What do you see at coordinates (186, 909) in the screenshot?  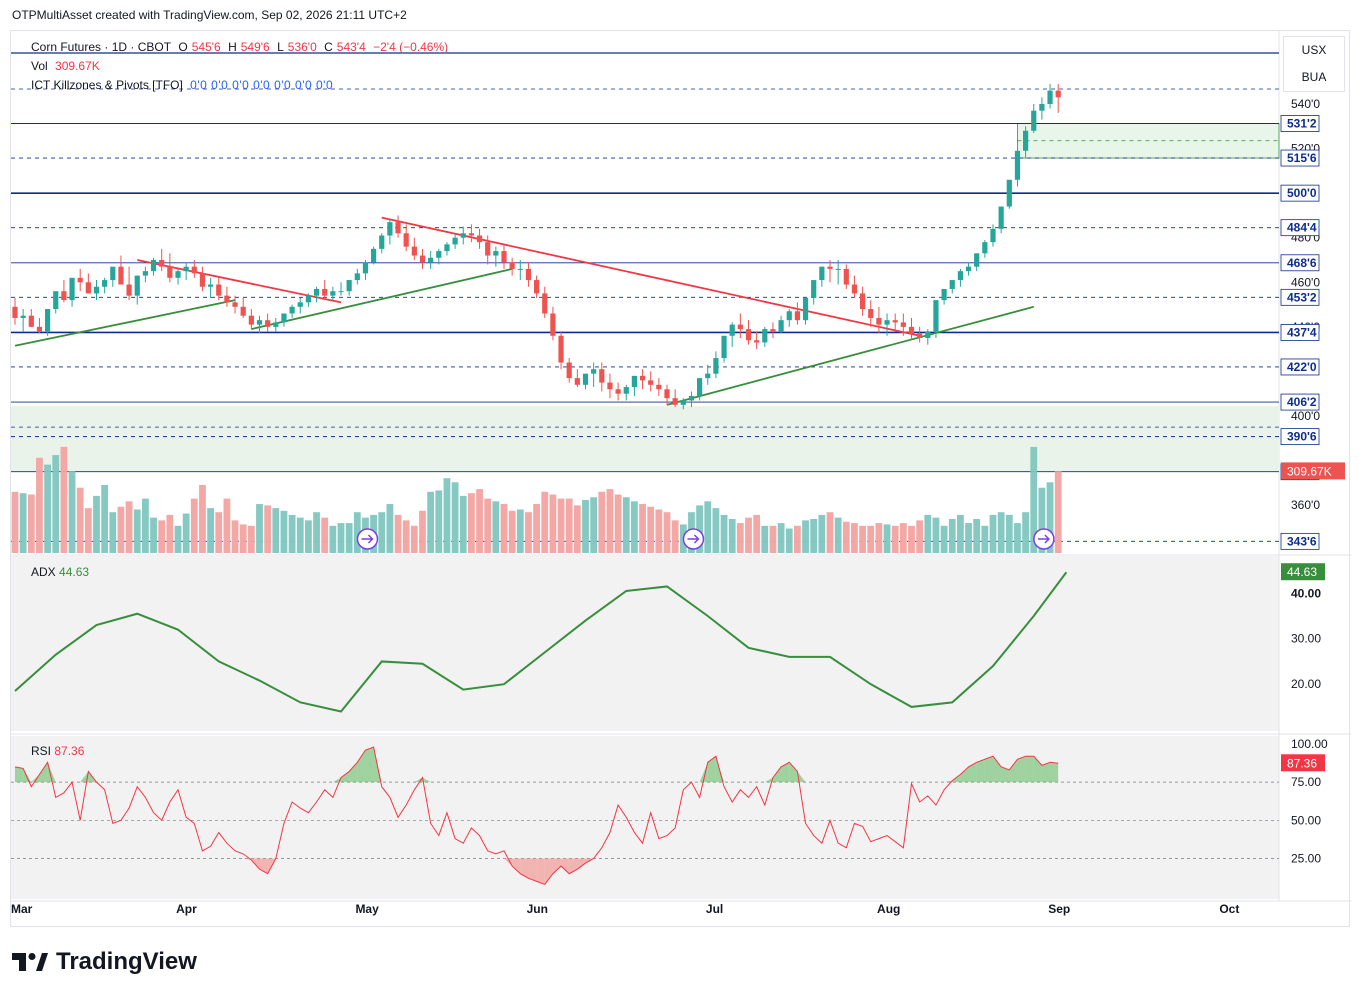 I see `time-tick-label: Apr` at bounding box center [186, 909].